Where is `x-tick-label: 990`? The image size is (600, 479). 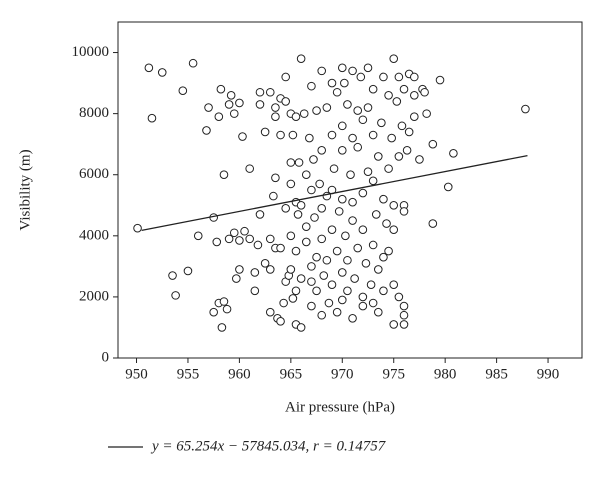
x-tick-label: 990 is located at coordinates (548, 374).